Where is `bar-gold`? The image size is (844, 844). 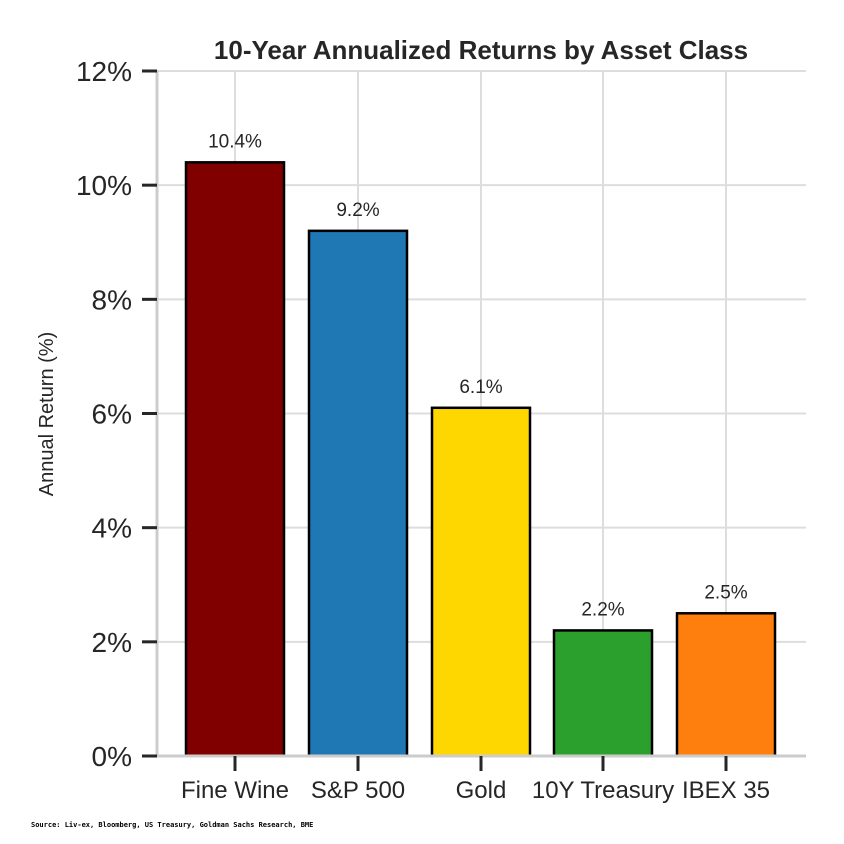
bar-gold is located at coordinates (481, 582).